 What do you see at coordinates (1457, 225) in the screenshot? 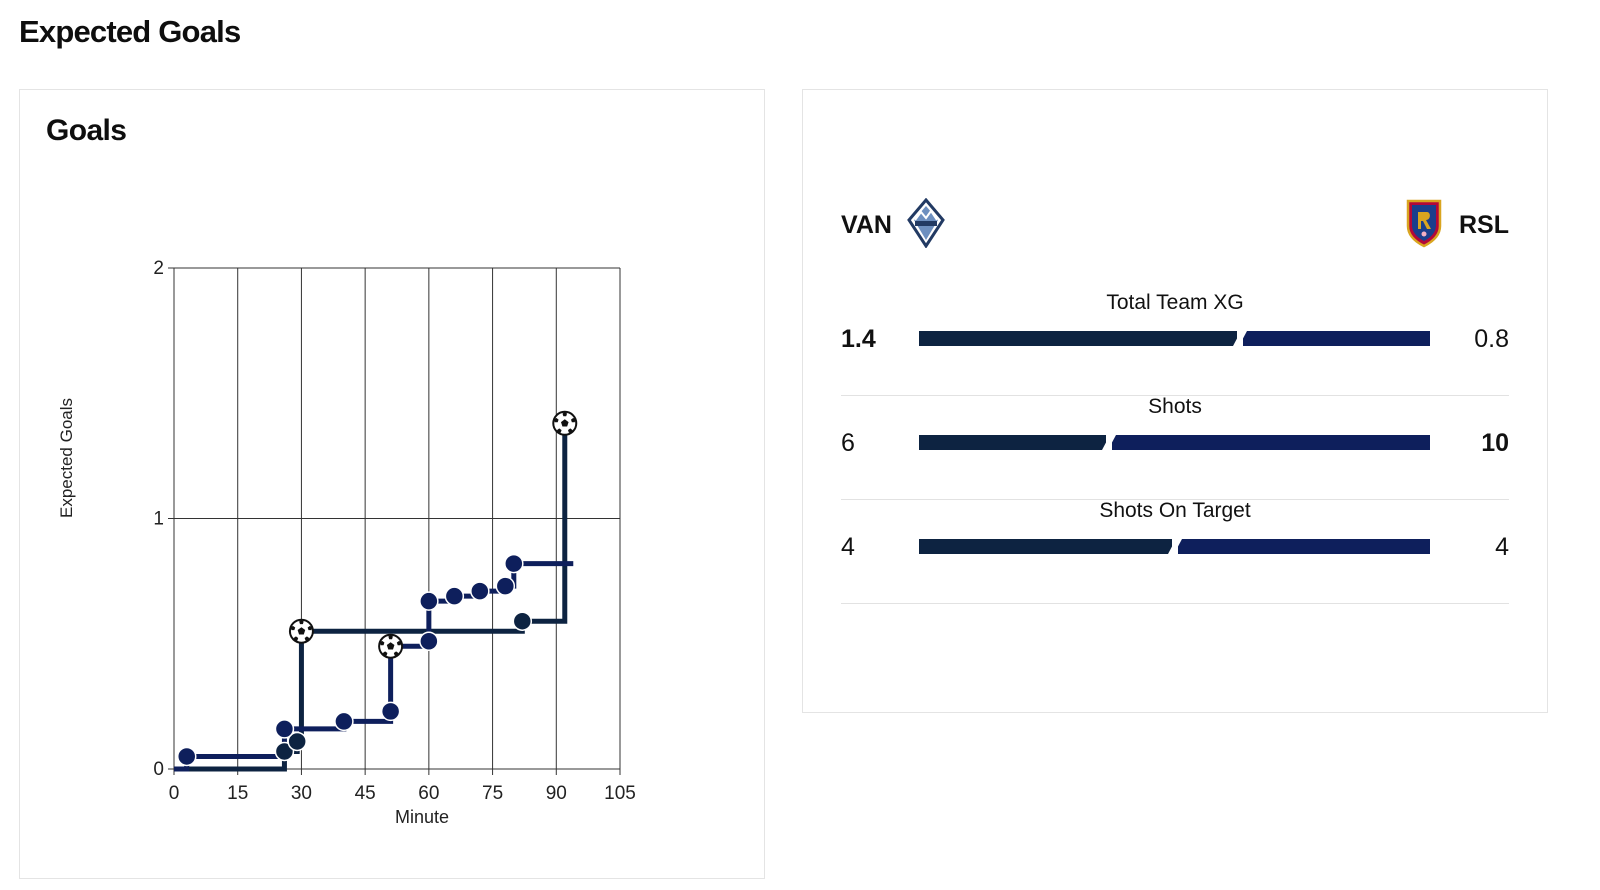
I see `away-team: RSL` at bounding box center [1457, 225].